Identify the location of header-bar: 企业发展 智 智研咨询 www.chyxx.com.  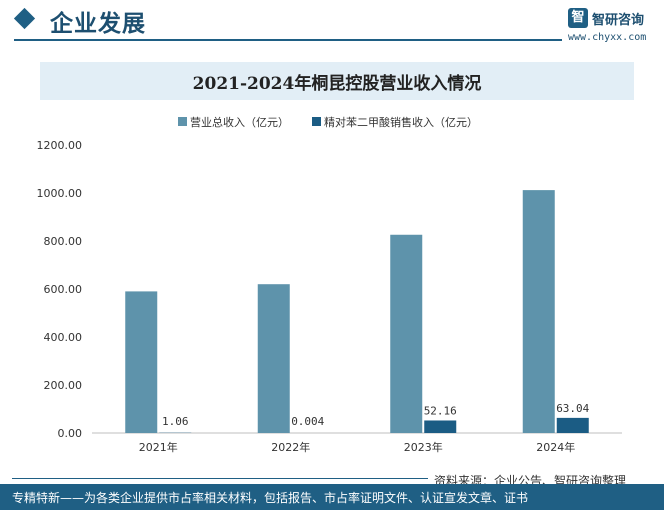
(332, 22).